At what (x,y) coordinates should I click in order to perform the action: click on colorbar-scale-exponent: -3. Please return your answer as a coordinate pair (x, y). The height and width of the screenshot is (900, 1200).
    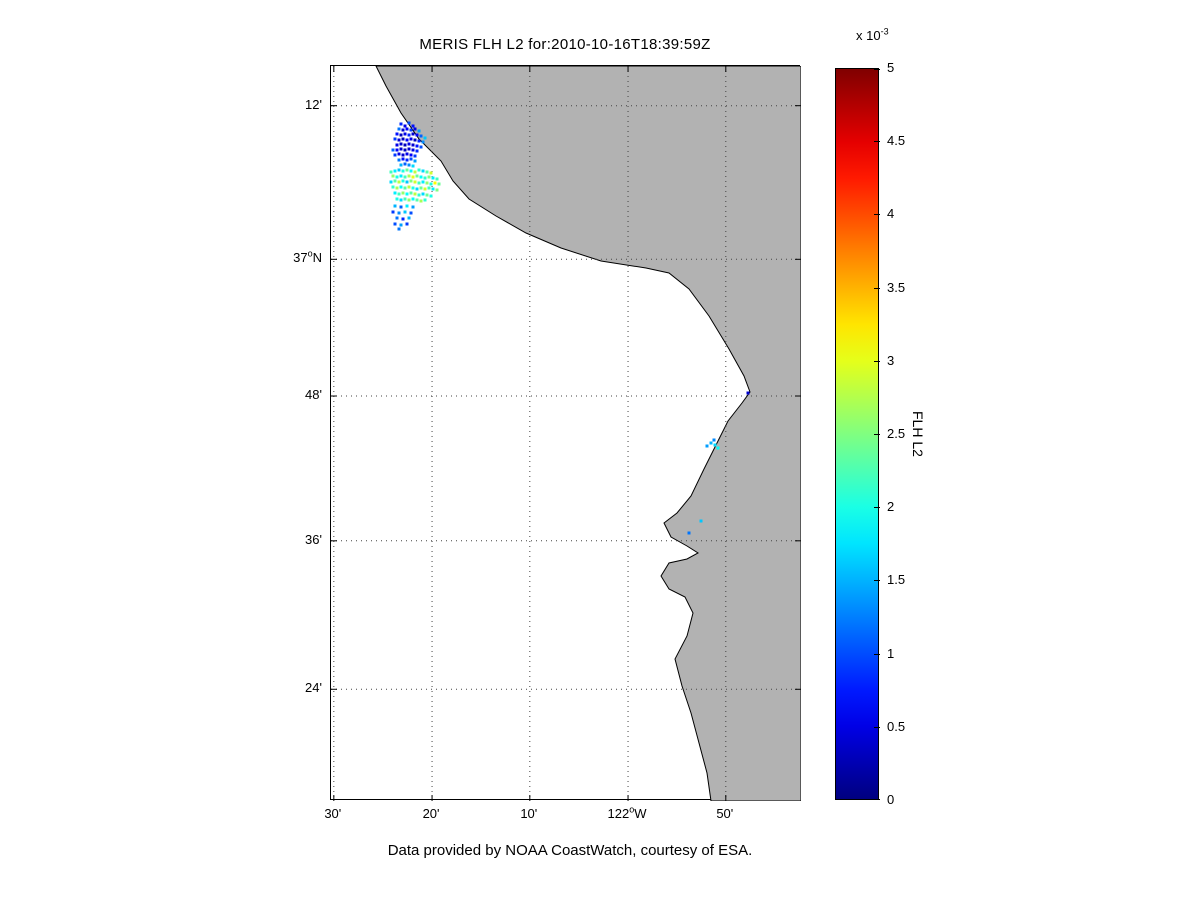
    Looking at the image, I should click on (884, 31).